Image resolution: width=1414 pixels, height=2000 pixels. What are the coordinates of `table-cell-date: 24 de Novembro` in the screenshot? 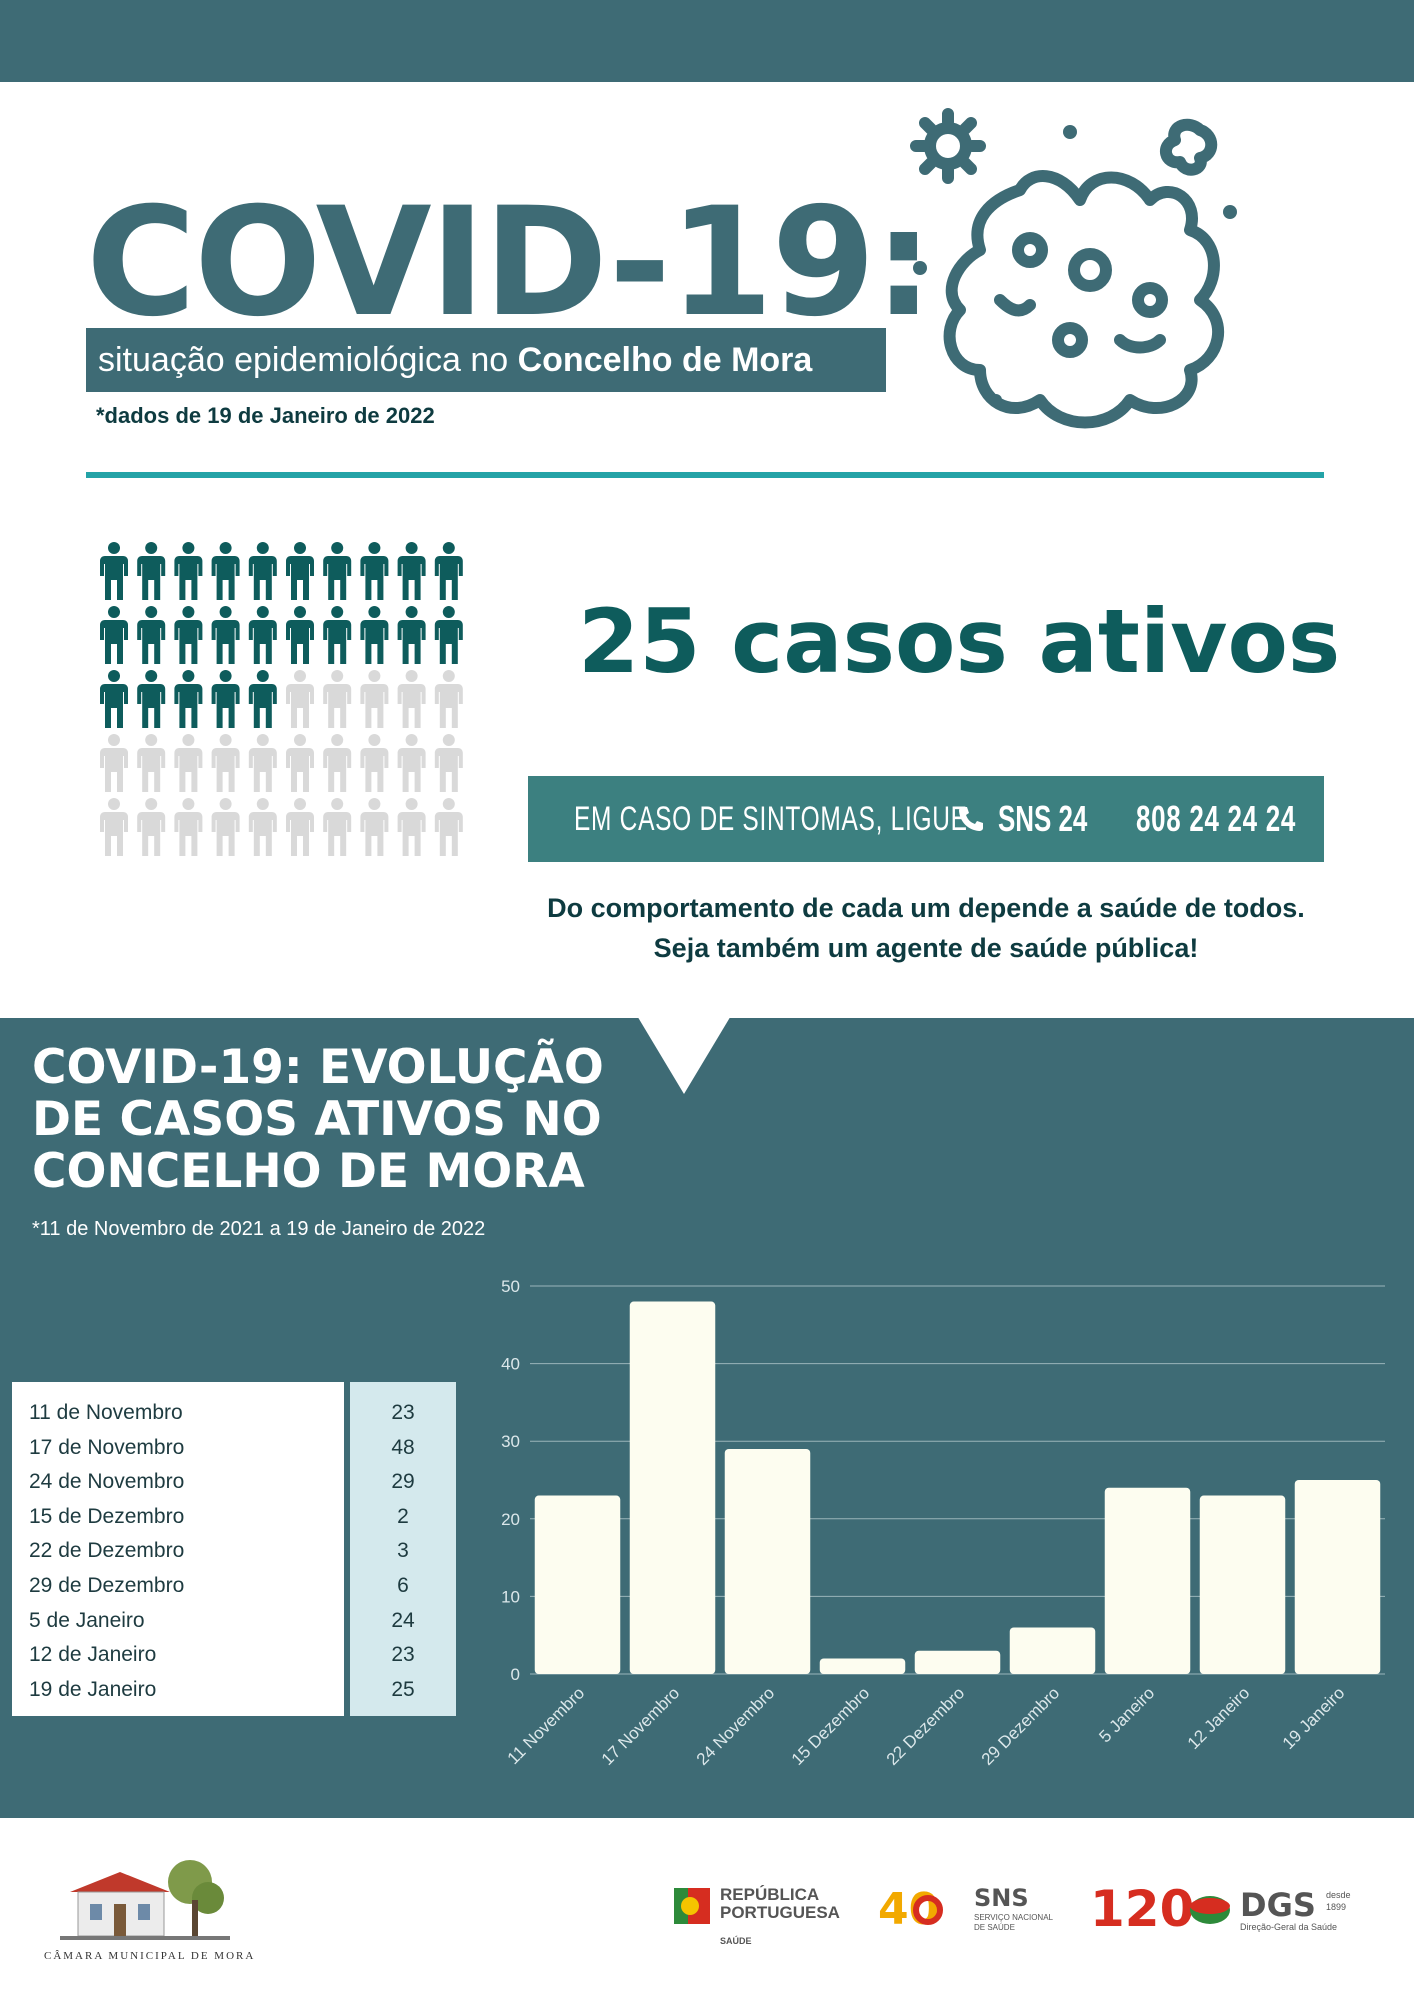 It's located at (107, 1482).